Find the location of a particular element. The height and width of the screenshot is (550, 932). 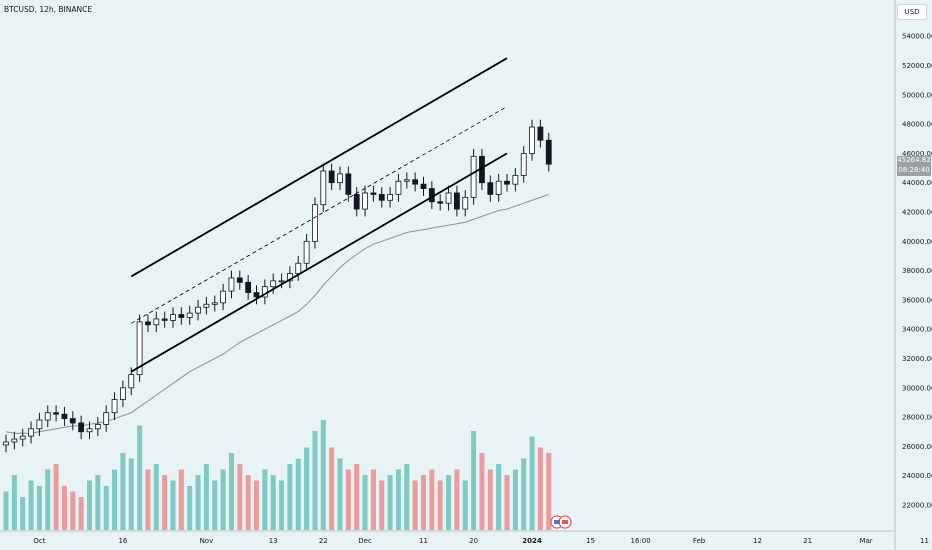

price-tick-label: 48000.00 is located at coordinates (917, 125).